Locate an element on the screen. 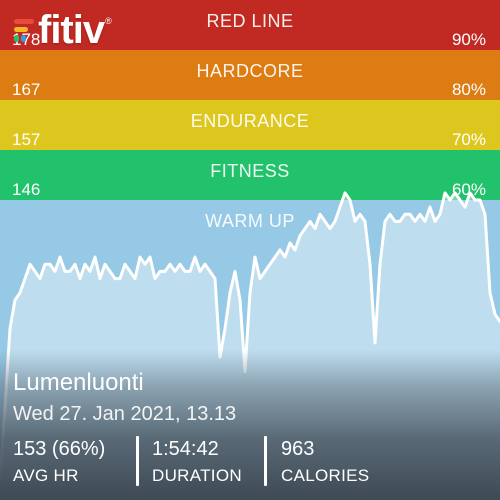 The image size is (500, 500). zone-band-fitness is located at coordinates (250, 175).